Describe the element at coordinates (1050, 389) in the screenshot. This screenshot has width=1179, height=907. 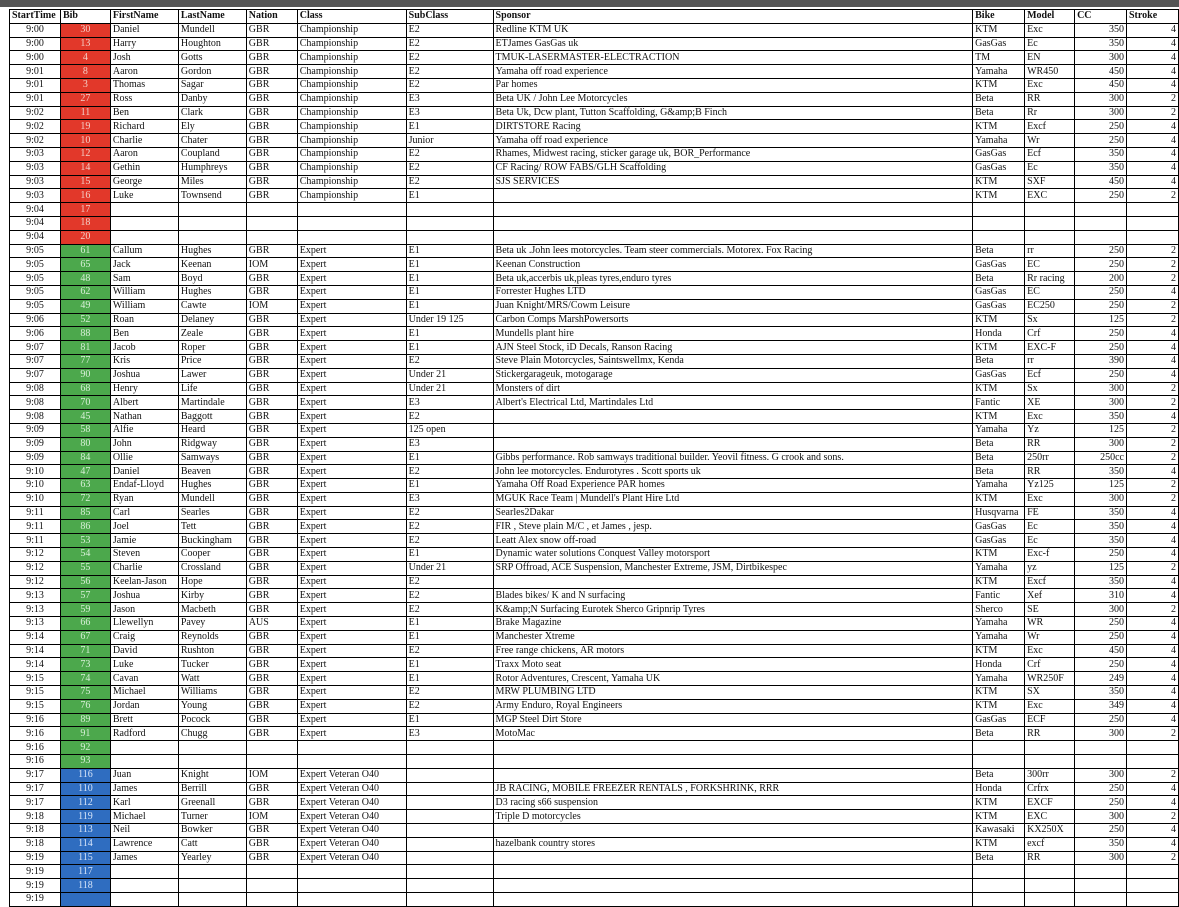
I see `cell-model: Sx` at that location.